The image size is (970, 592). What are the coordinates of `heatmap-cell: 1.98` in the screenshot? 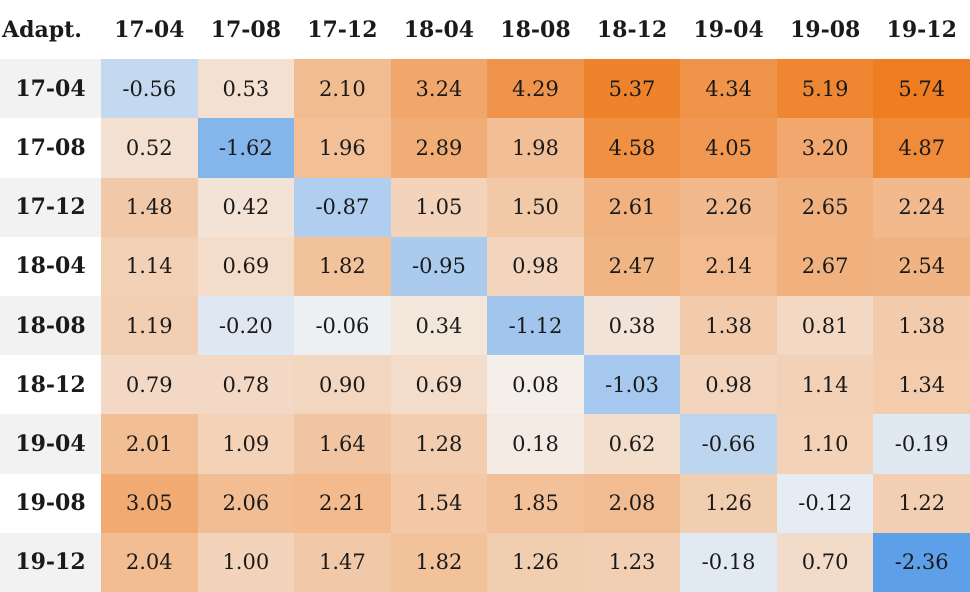 It's located at (535, 148).